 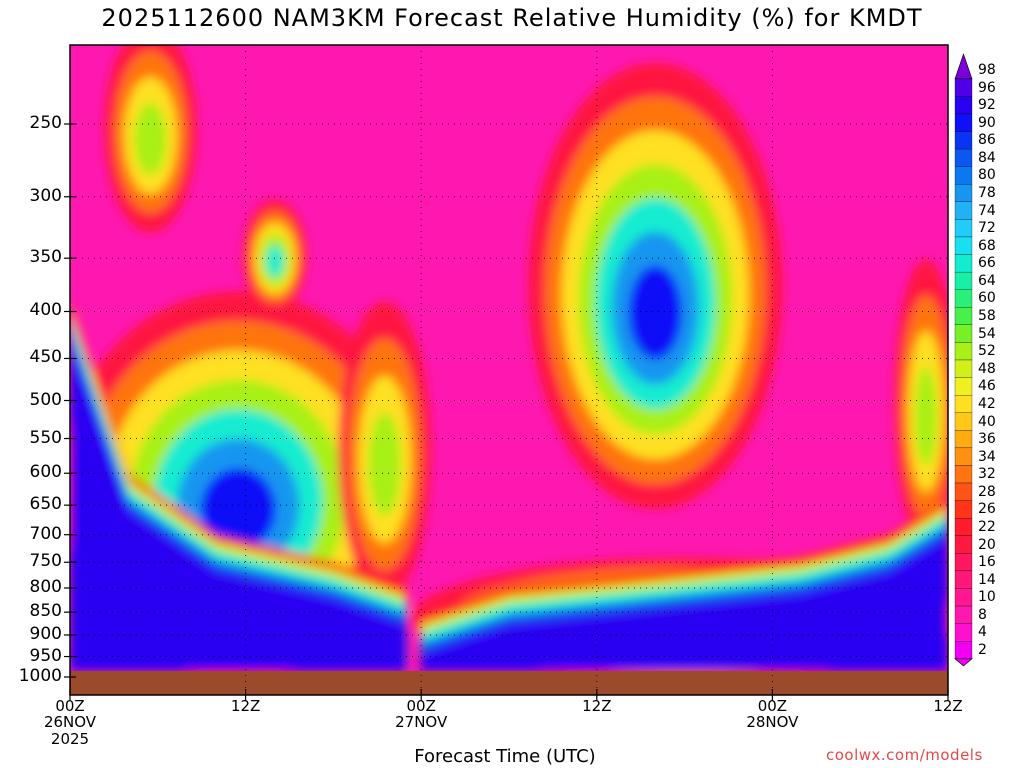 I want to click on colorbar-label: 78, so click(x=987, y=193).